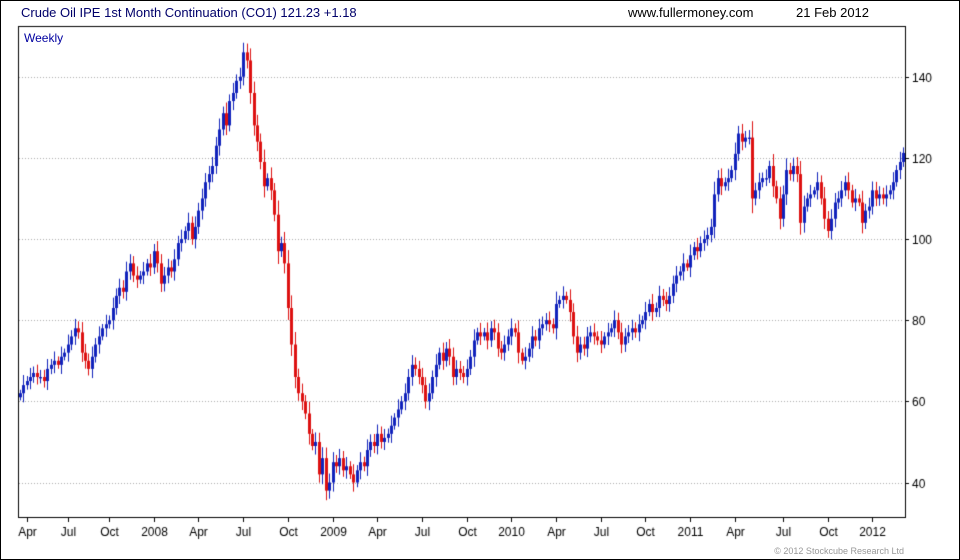 The width and height of the screenshot is (960, 560). What do you see at coordinates (691, 12) in the screenshot?
I see `site-link: www.fullermoney.com` at bounding box center [691, 12].